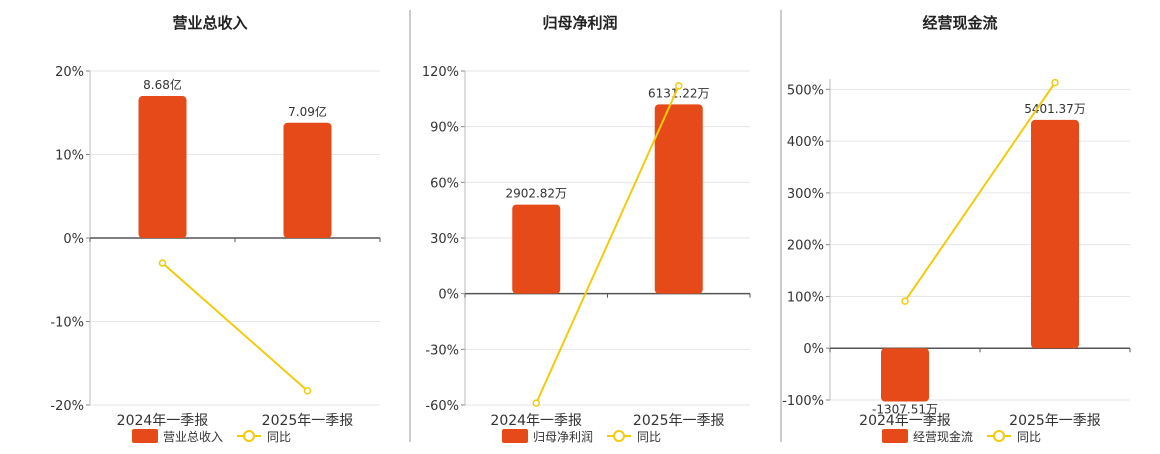 The height and width of the screenshot is (454, 1160). What do you see at coordinates (805, 90) in the screenshot?
I see `y-tick-label: 500%` at bounding box center [805, 90].